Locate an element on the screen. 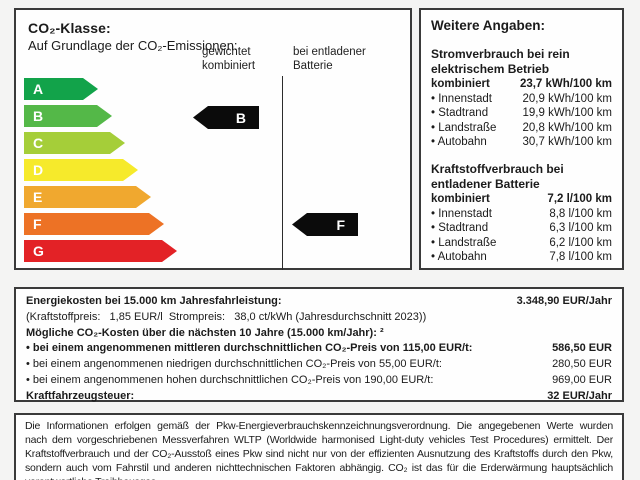 Image resolution: width=640 pixels, height=480 pixels. column-header-depleted-battery: bei entladener Batterie is located at coordinates (329, 59).